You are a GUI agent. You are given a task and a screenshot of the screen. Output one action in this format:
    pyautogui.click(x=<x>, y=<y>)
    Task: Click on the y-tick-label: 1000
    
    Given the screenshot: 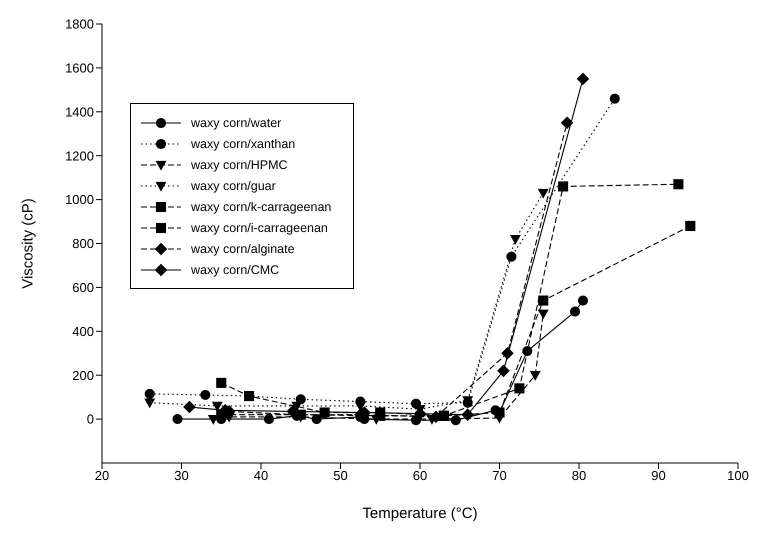 What is the action you would take?
    pyautogui.click(x=79, y=200)
    